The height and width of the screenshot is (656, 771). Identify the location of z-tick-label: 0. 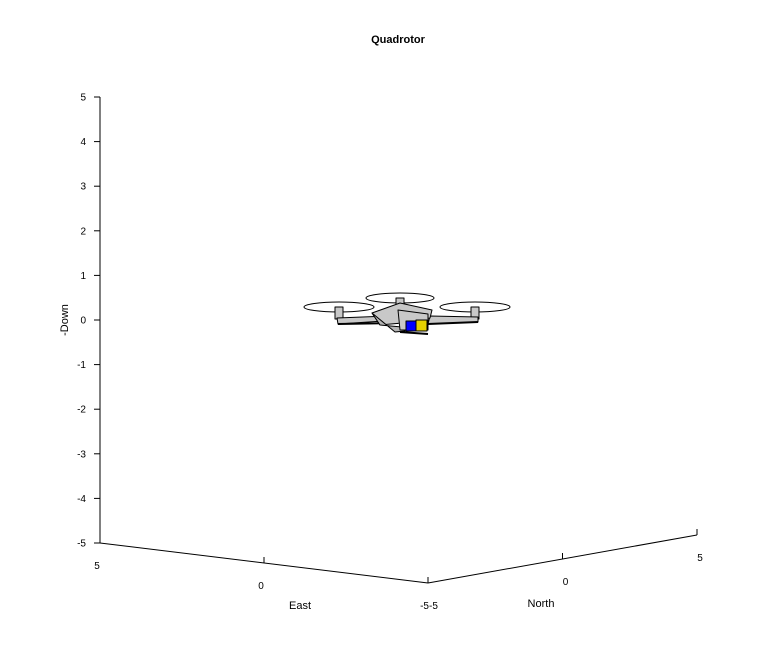
(83, 321).